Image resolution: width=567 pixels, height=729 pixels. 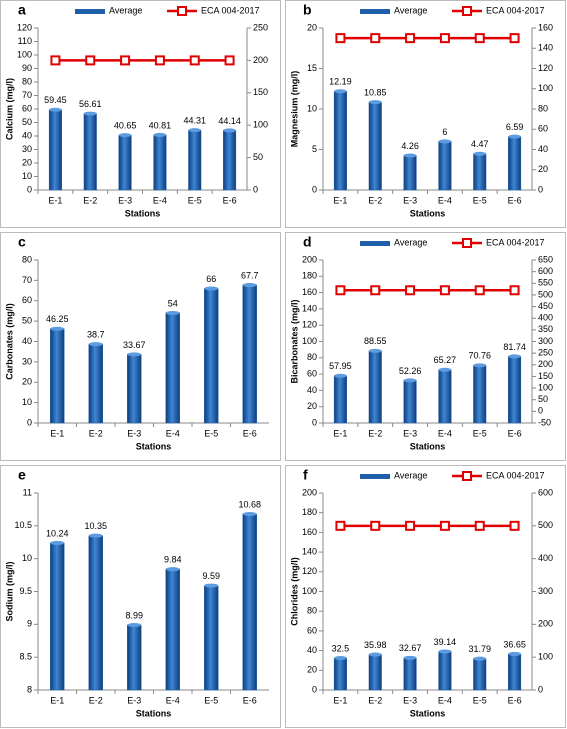 I want to click on panel-letter: c, so click(x=22, y=242).